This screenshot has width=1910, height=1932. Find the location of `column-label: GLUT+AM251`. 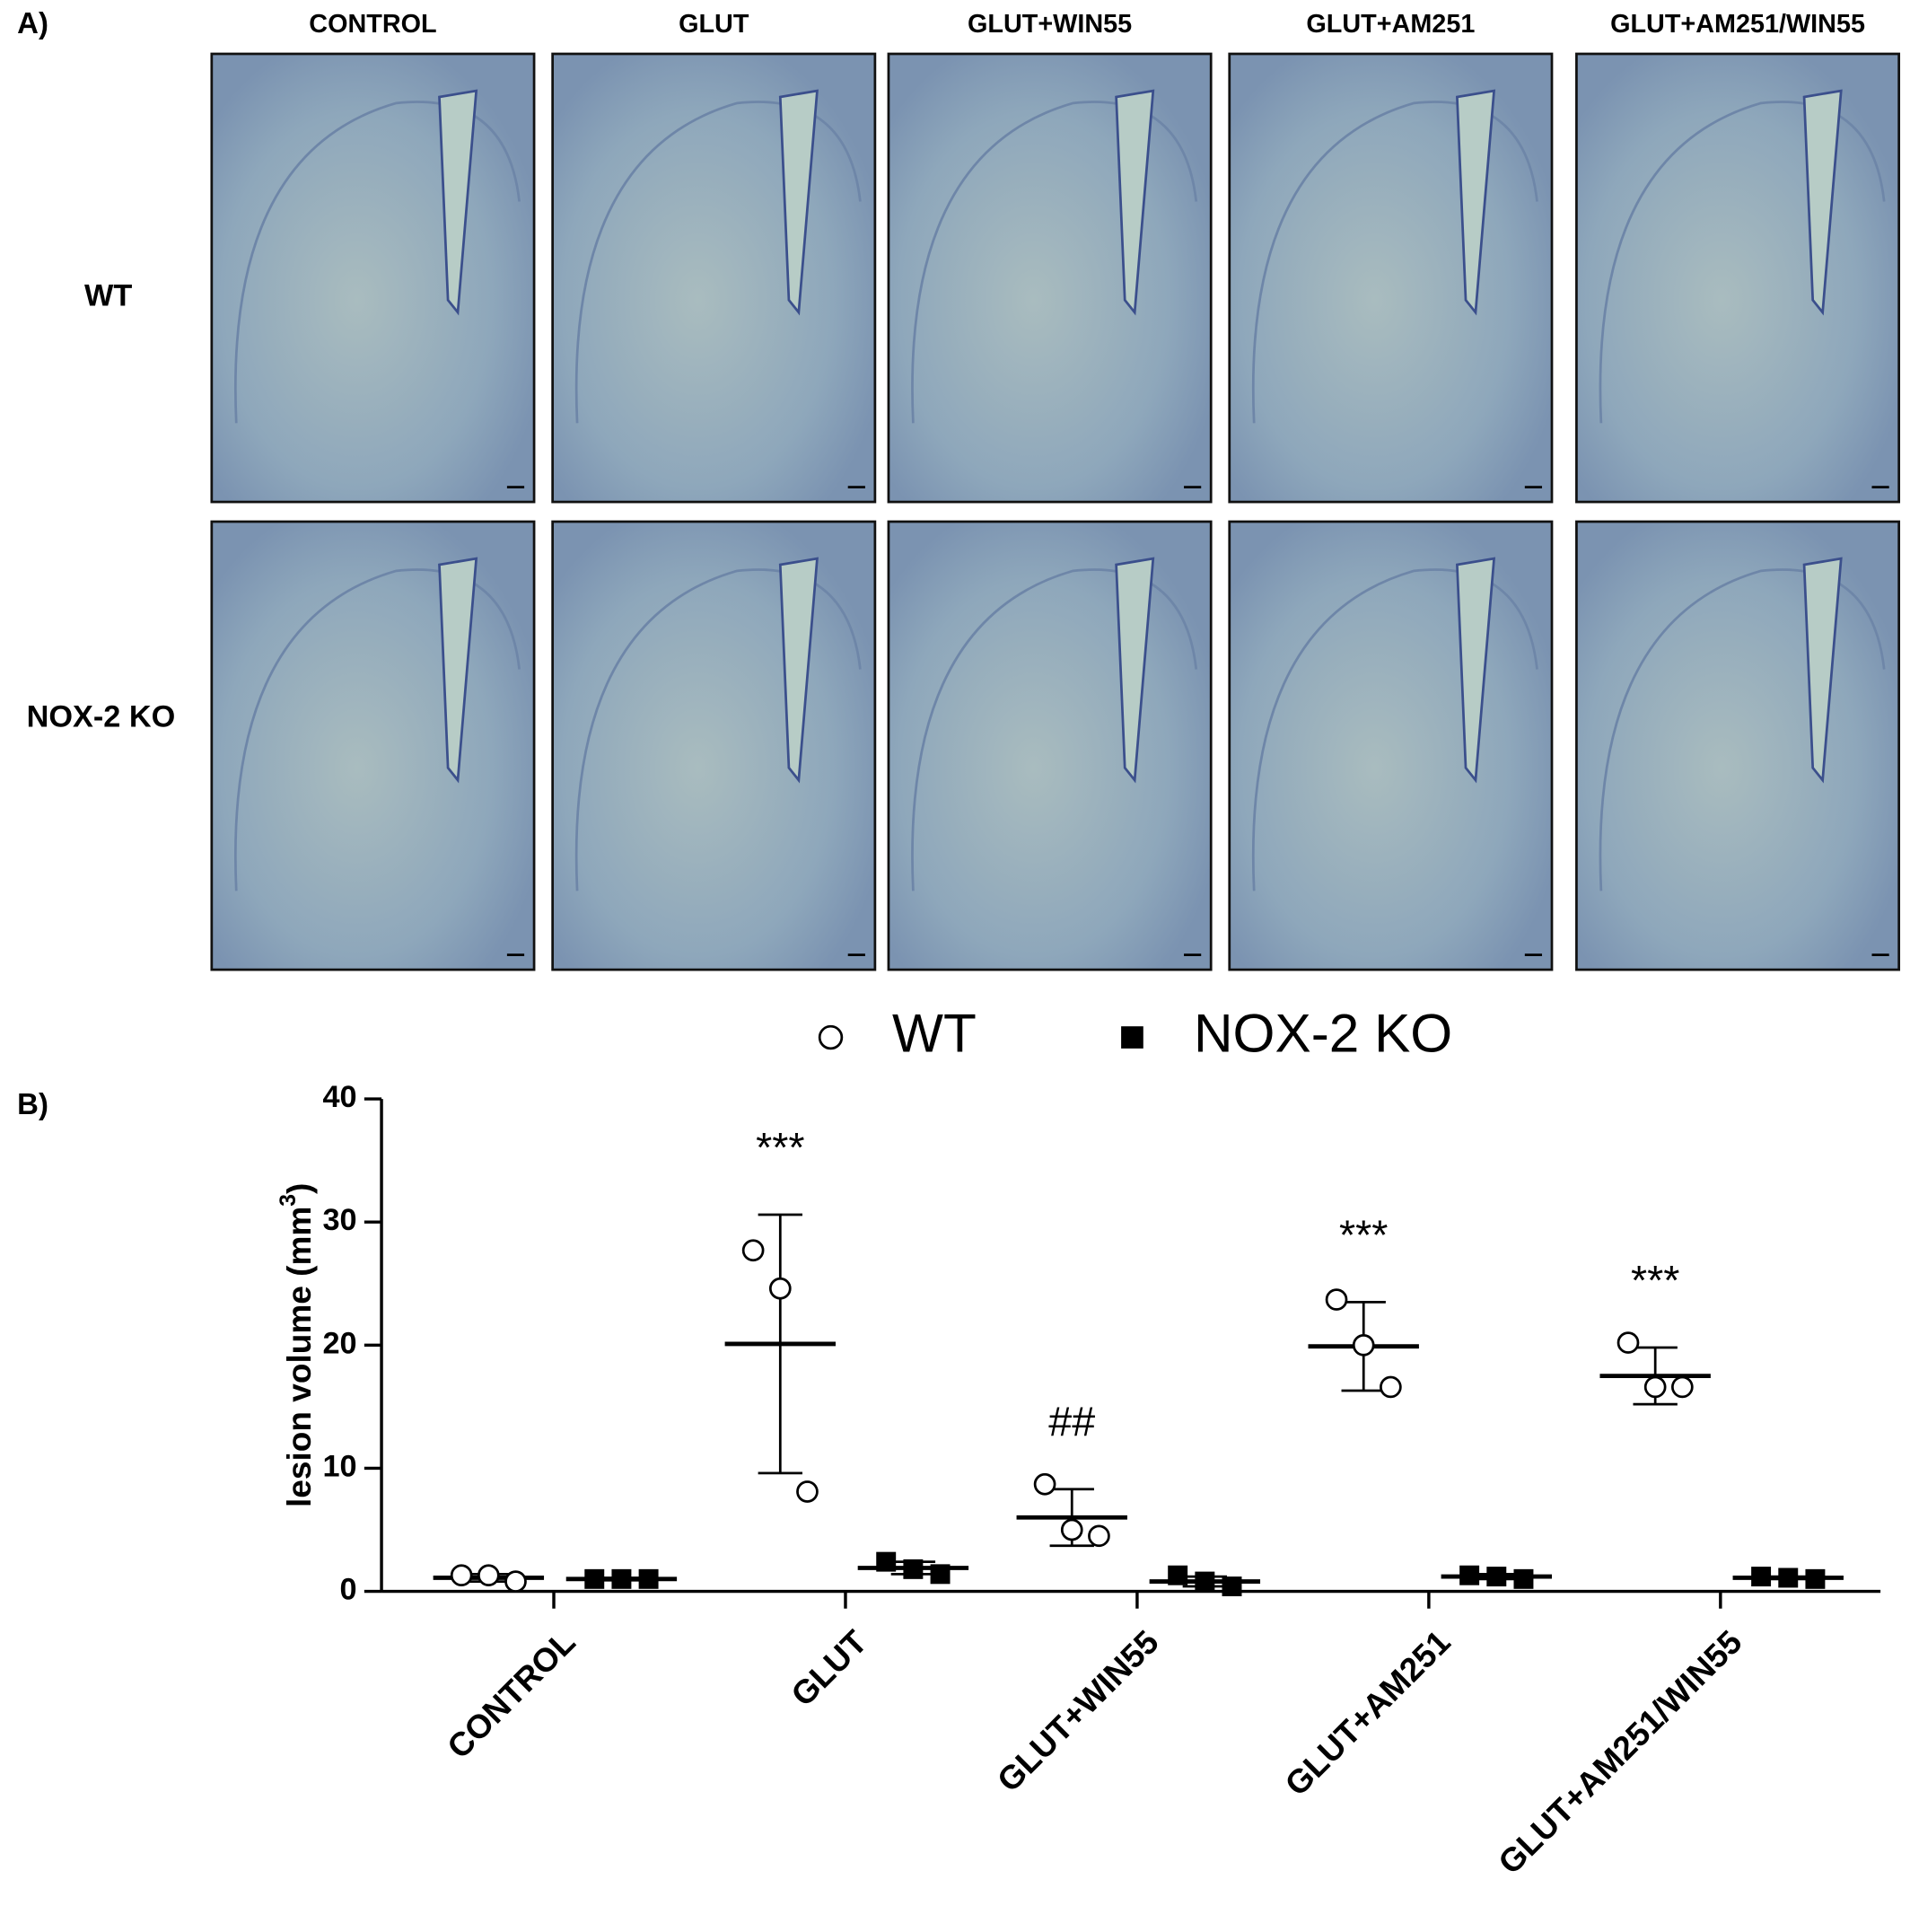

column-label: GLUT+AM251 is located at coordinates (1390, 24).